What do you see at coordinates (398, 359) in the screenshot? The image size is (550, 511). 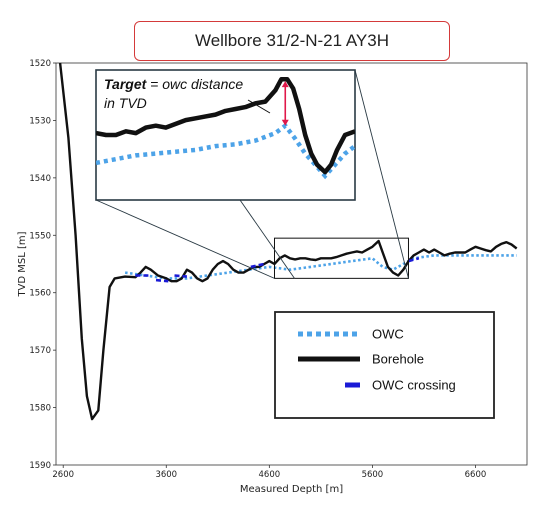 I see `legend-borehole-label: Borehole` at bounding box center [398, 359].